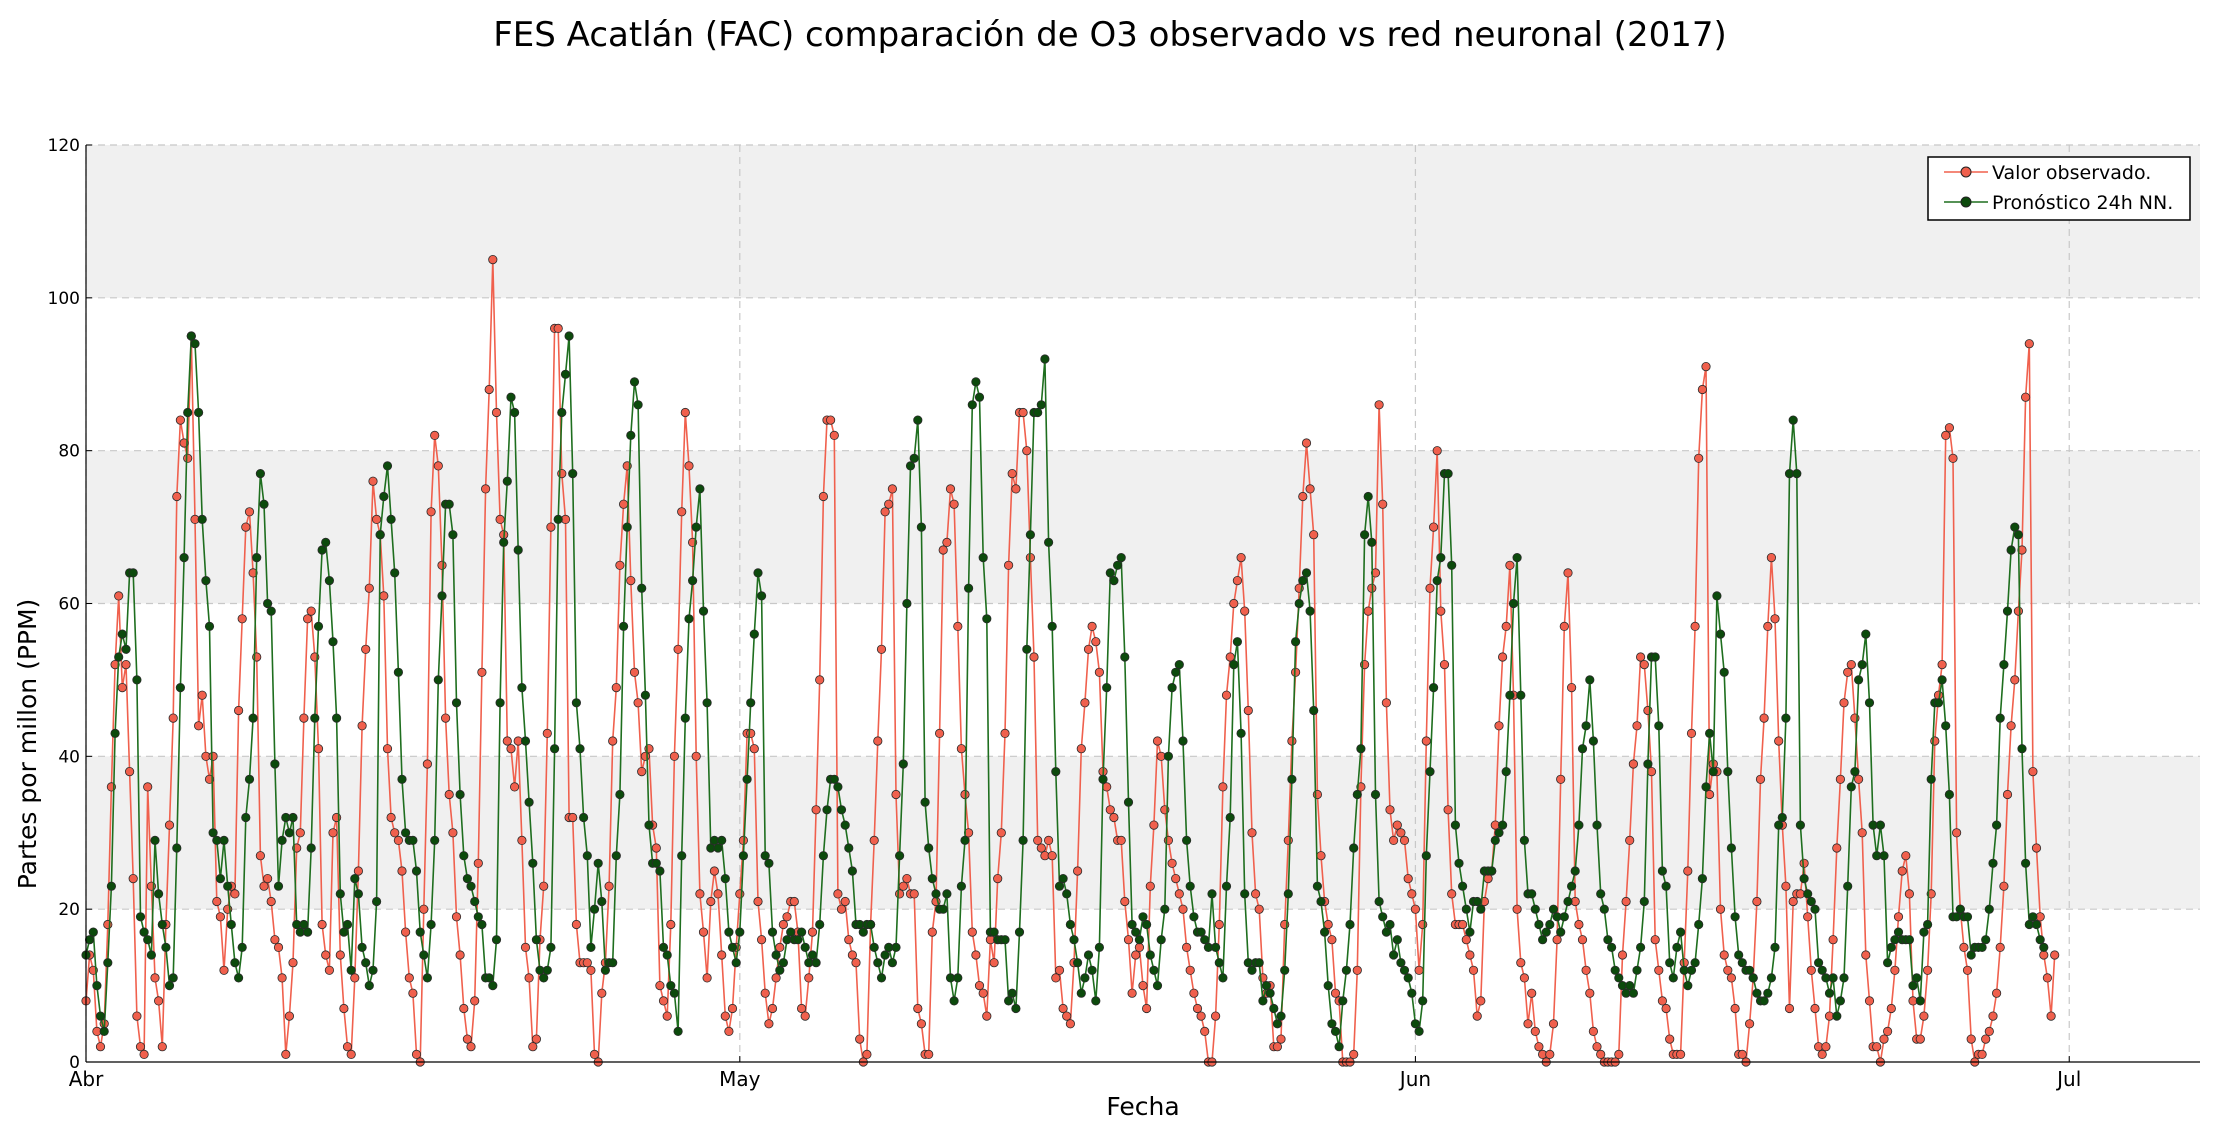  What do you see at coordinates (64, 299) in the screenshot?
I see `ytick-label-100: 100` at bounding box center [64, 299].